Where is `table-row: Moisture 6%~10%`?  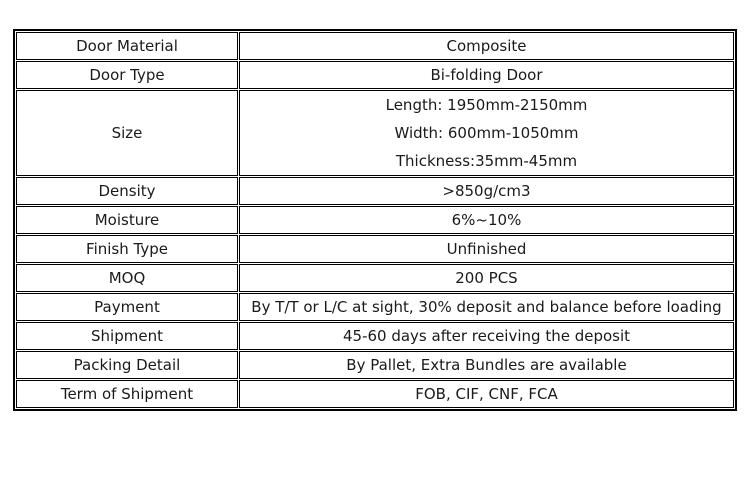 table-row: Moisture 6%~10% is located at coordinates (375, 220).